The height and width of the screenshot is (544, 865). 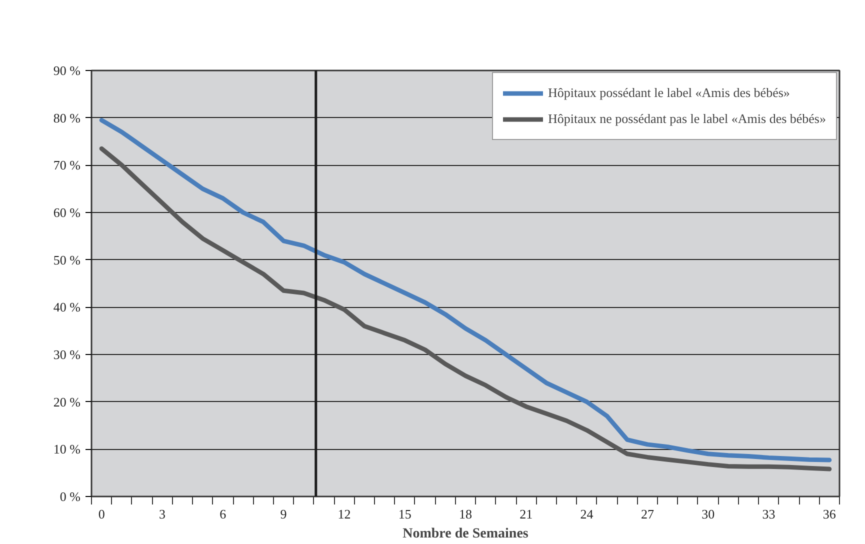 I want to click on y-tick-label: 70 %, so click(x=67, y=165).